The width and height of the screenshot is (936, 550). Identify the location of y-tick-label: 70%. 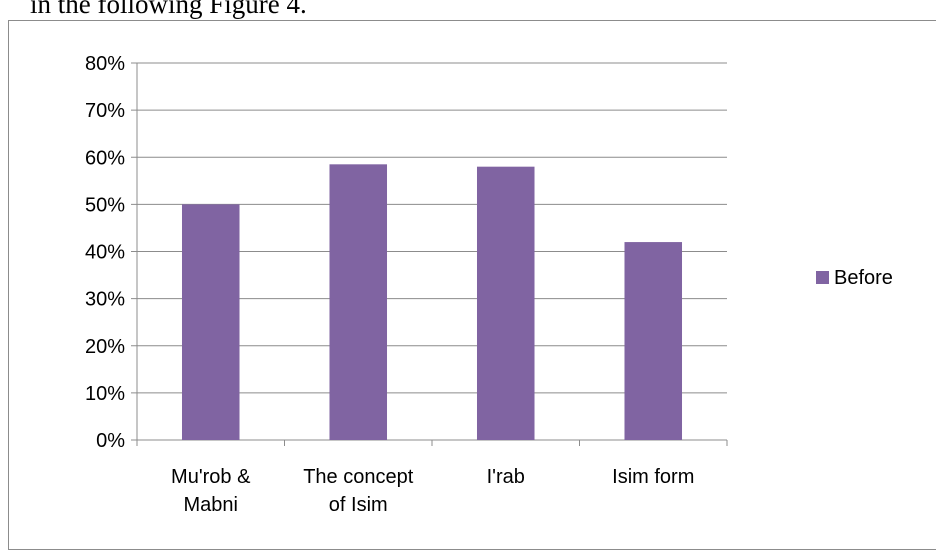
(105, 111).